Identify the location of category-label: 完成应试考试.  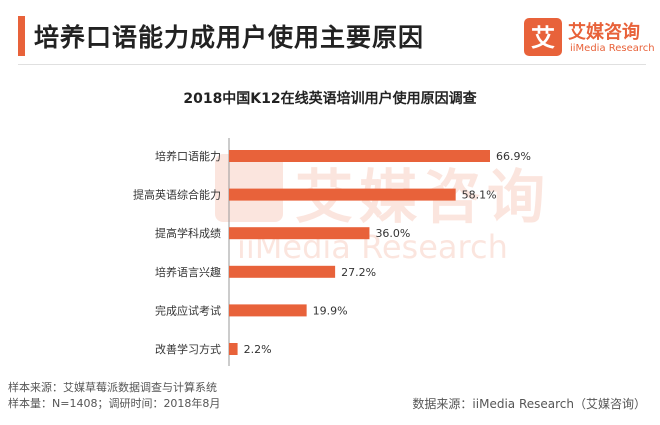
(188, 310).